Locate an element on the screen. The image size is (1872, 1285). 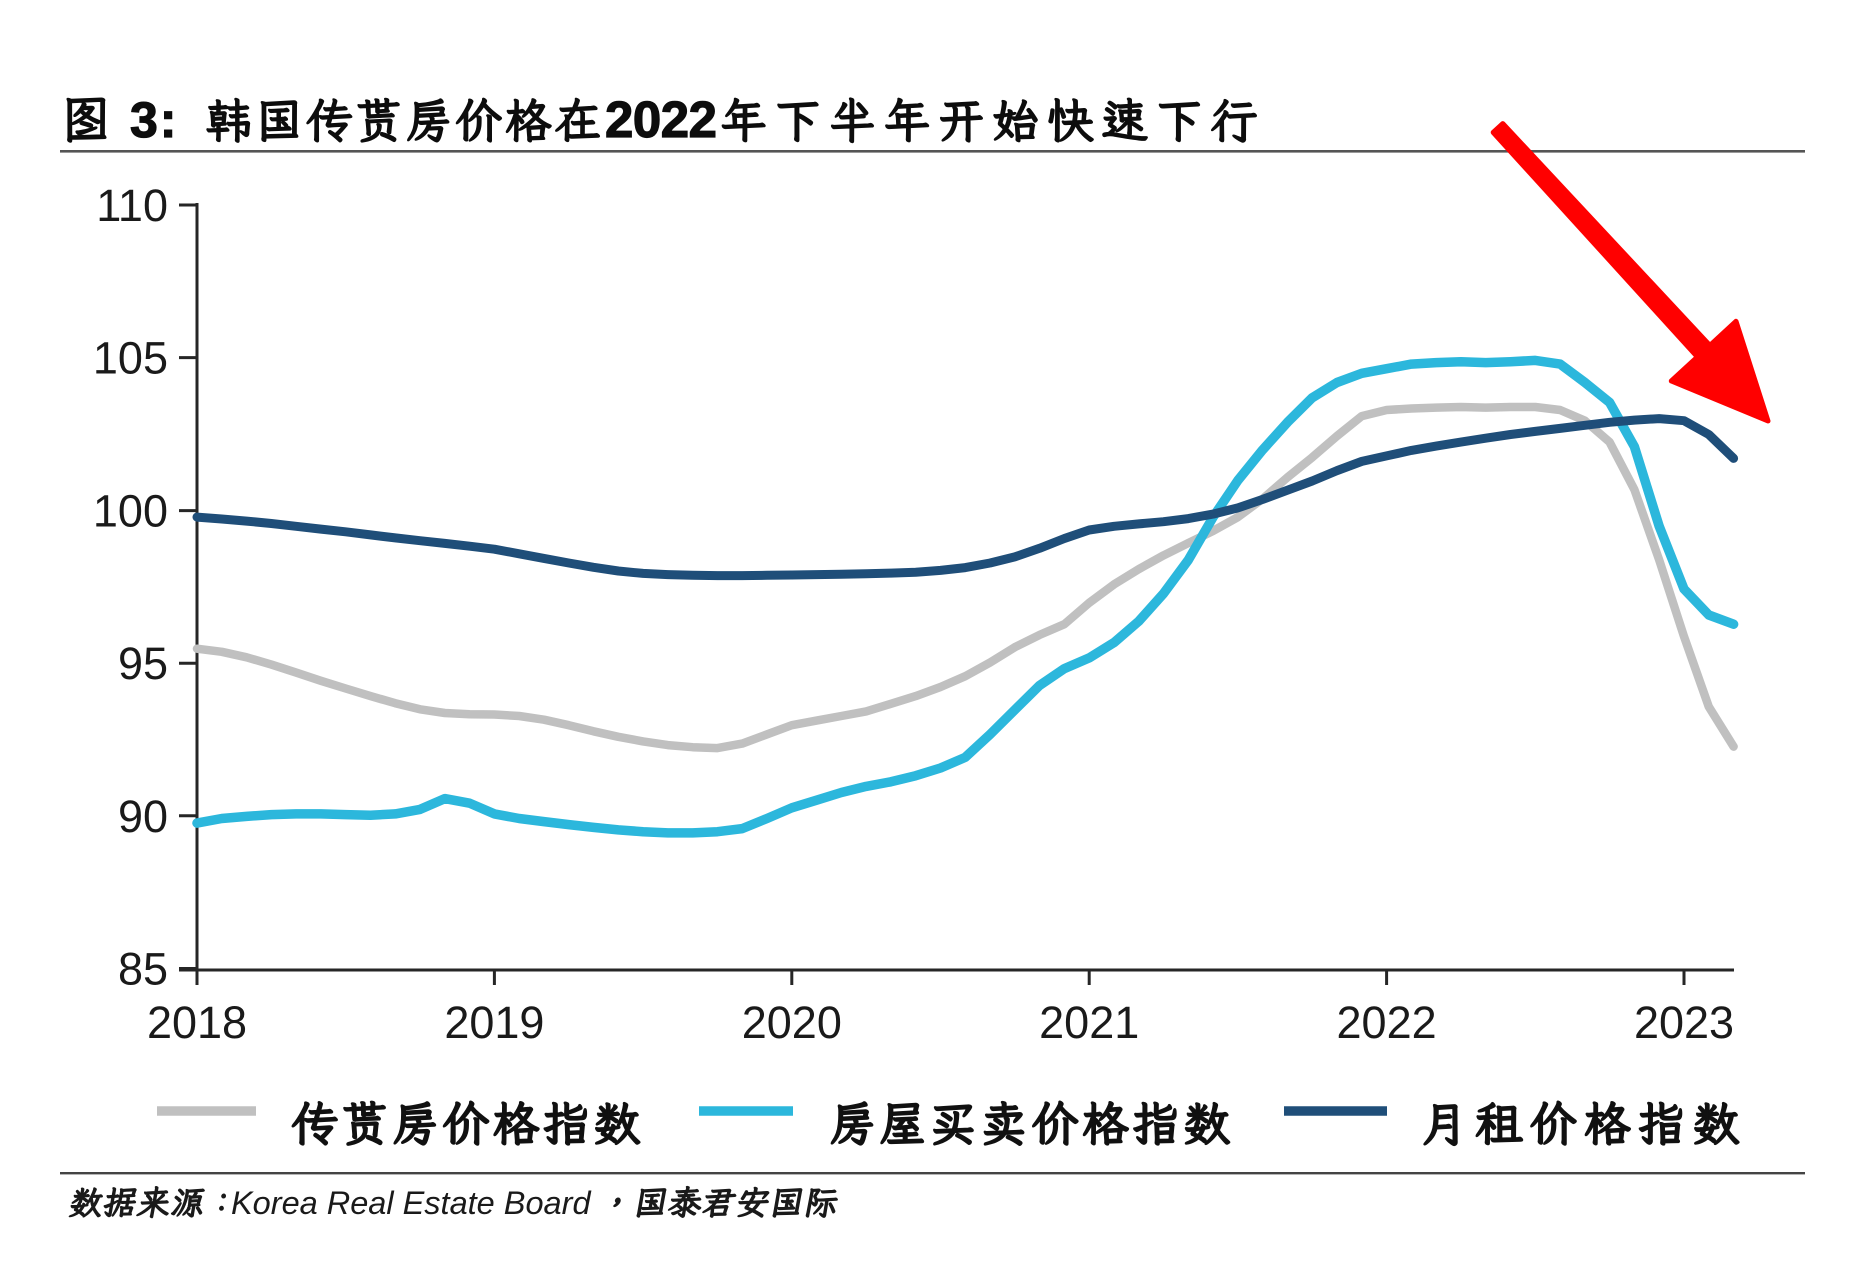
svg-text: 2020 is located at coordinates (792, 1022).